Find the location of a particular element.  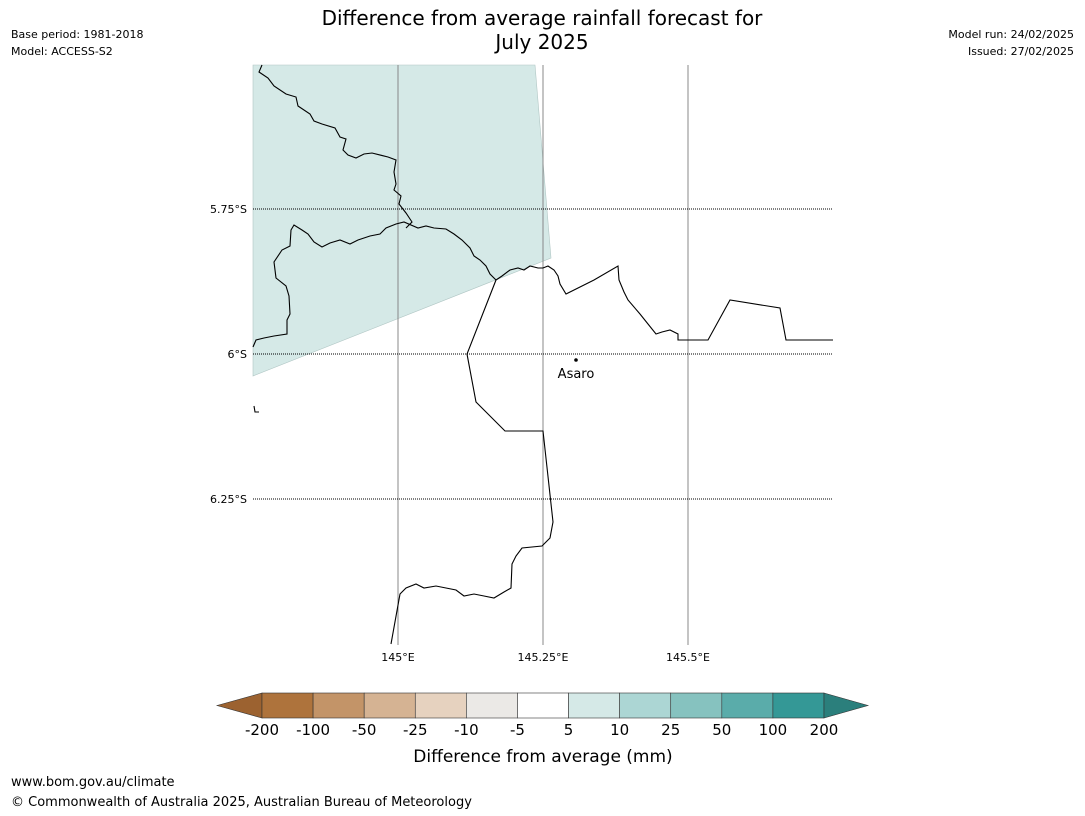

issued-date: Issued: 27/02/2025 is located at coordinates (1020, 51).